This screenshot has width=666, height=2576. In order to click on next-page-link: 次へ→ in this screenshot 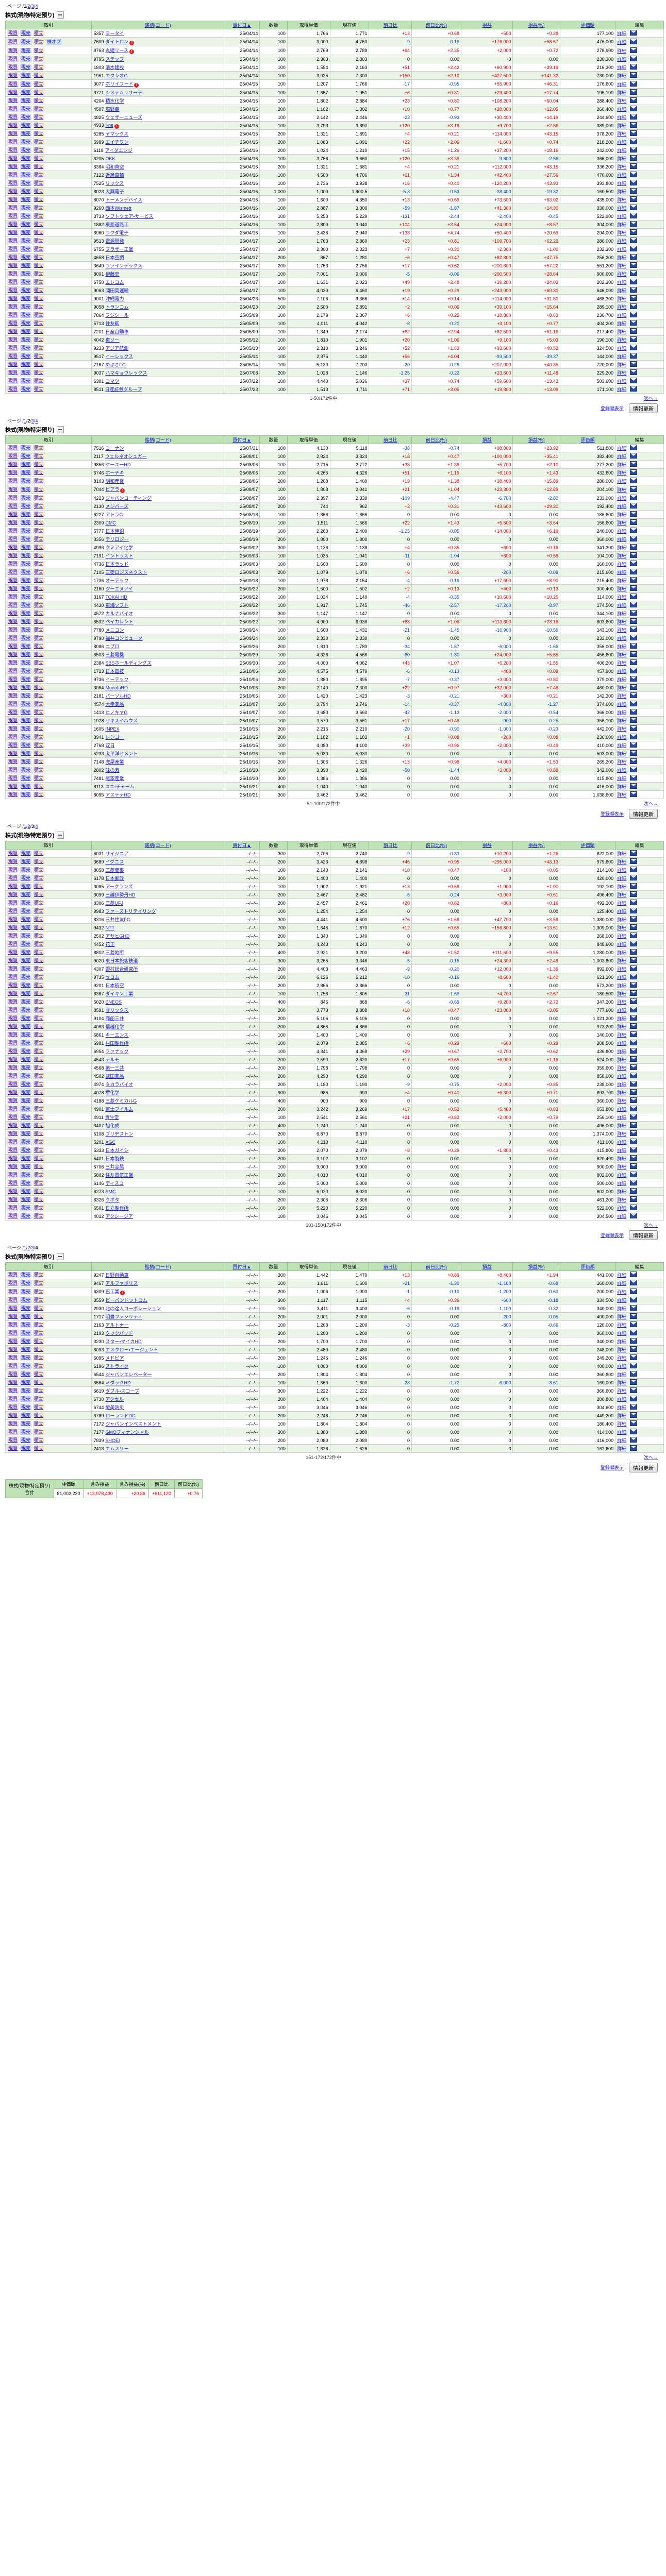, I will do `click(650, 1457)`.